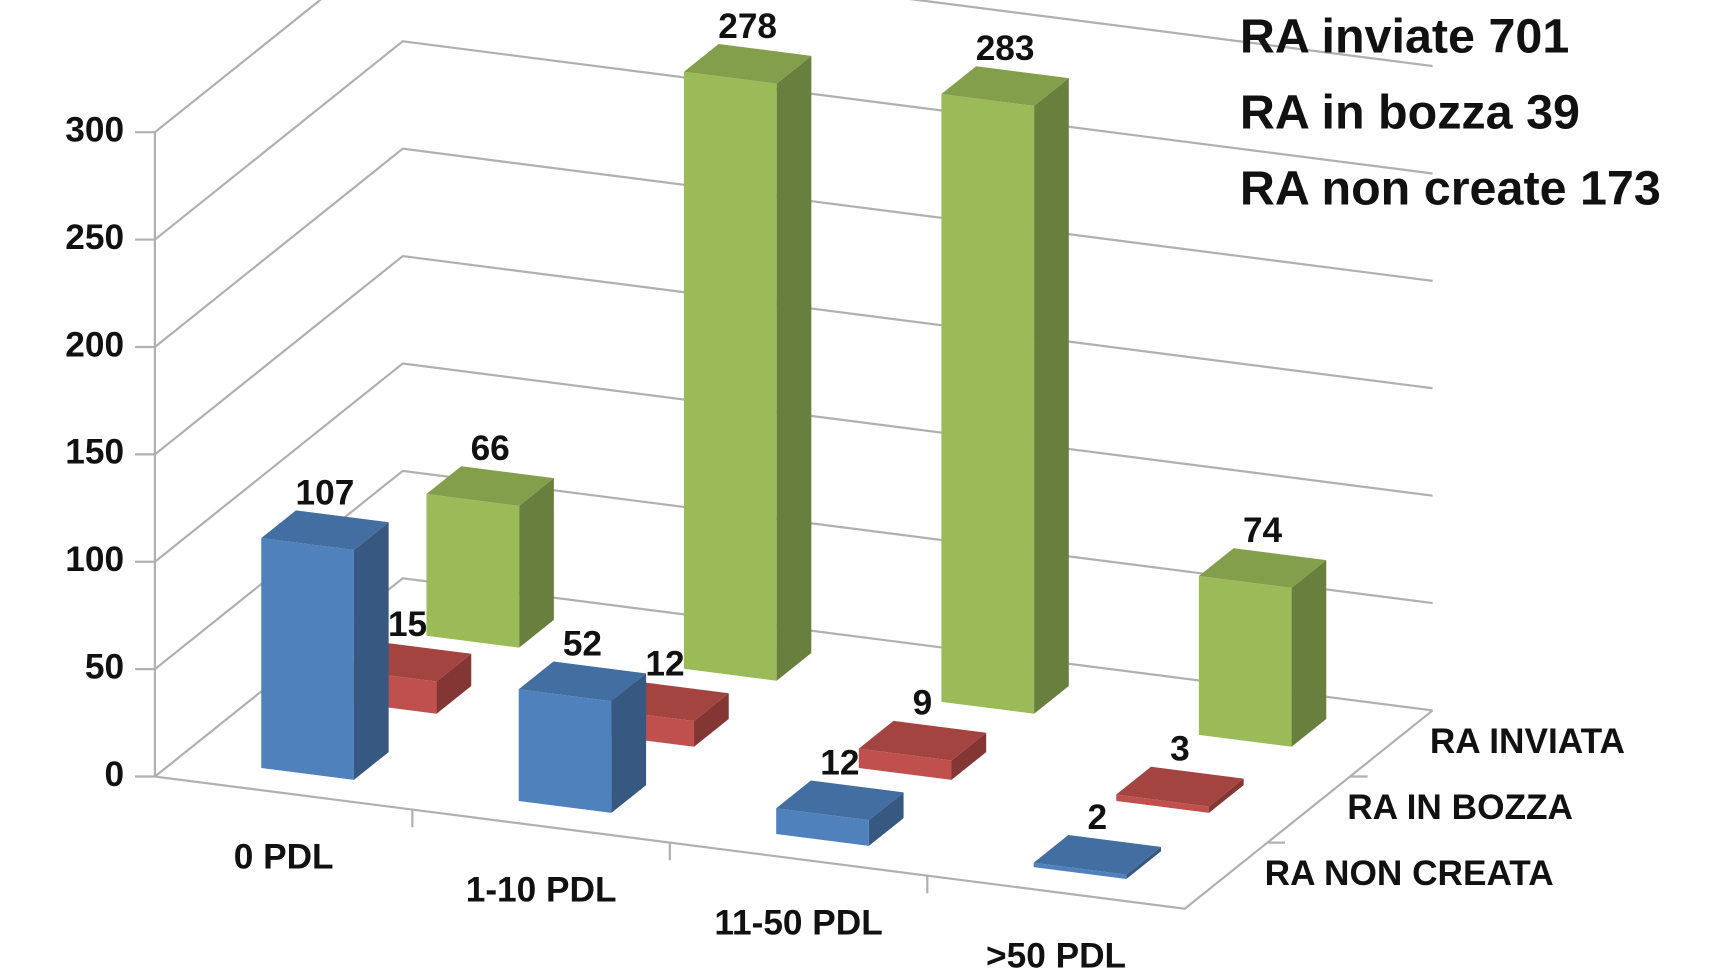 The height and width of the screenshot is (977, 1723). I want to click on series-label: RA INVIATA, so click(1527, 741).